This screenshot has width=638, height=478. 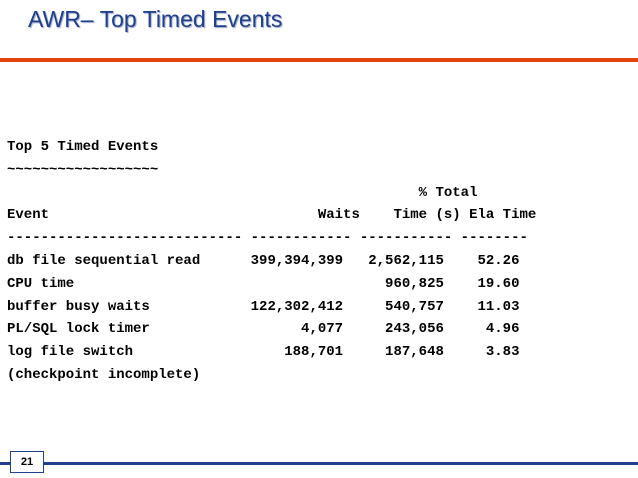 I want to click on report-header-line-1: % Total, so click(x=242, y=192).